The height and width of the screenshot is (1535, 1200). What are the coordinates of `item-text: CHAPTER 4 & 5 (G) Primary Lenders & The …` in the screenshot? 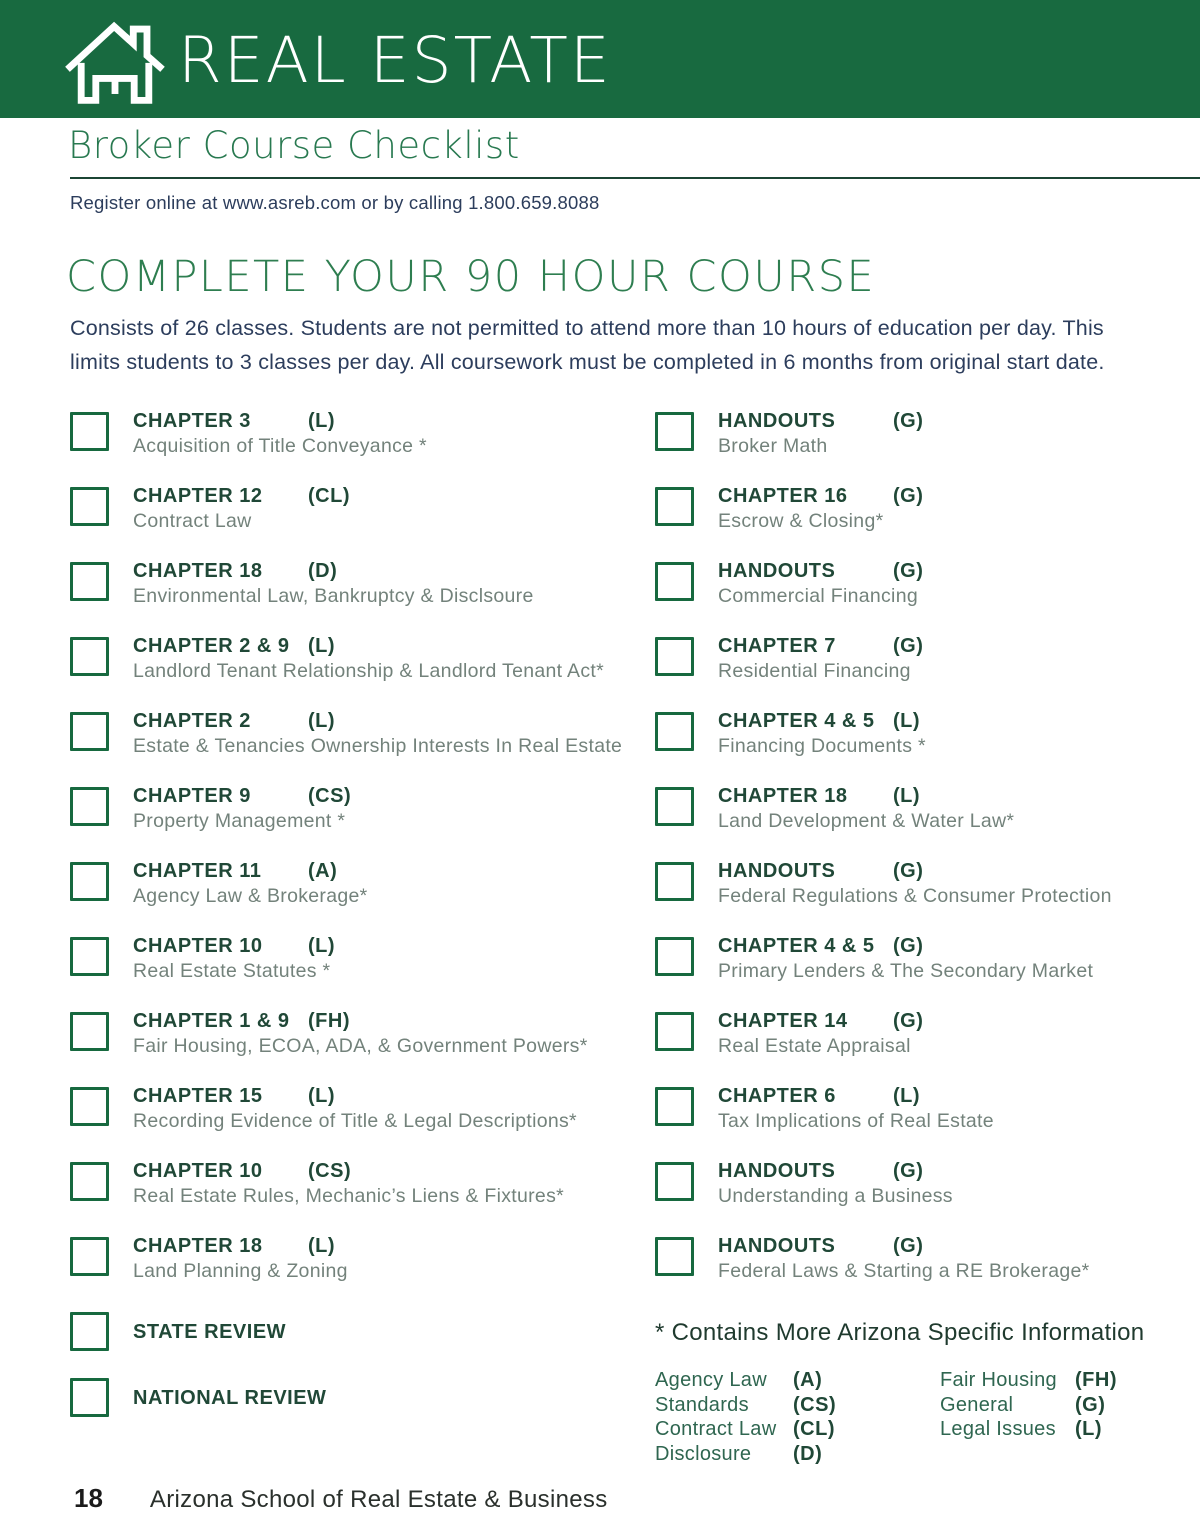 It's located at (905, 959).